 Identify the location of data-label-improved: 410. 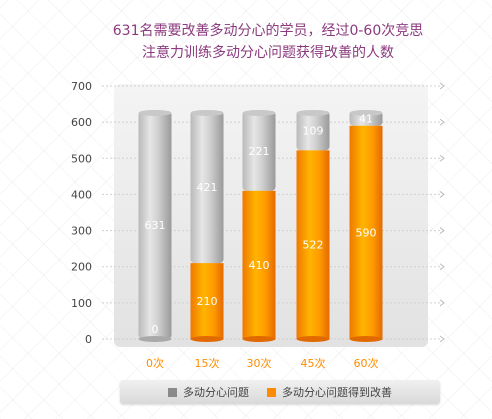
(259, 265).